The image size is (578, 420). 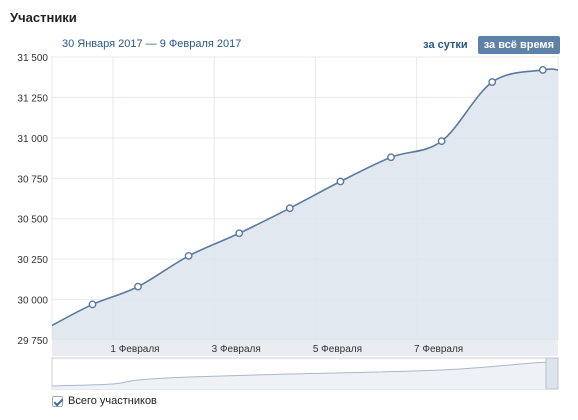 I want to click on page-title: Участники, so click(x=43, y=17).